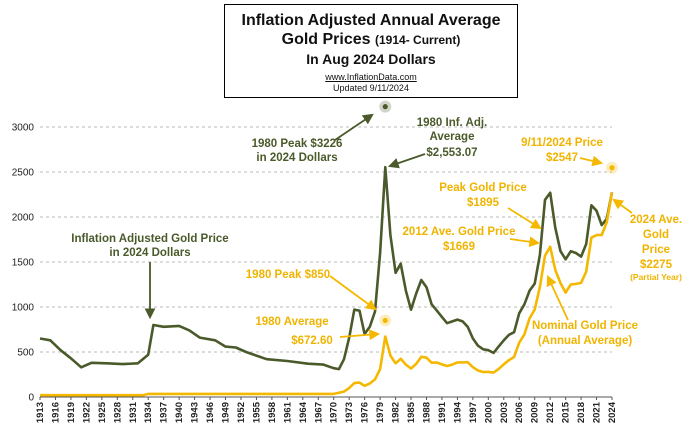 The width and height of the screenshot is (700, 438). I want to click on x-tick-label: 1997, so click(473, 412).